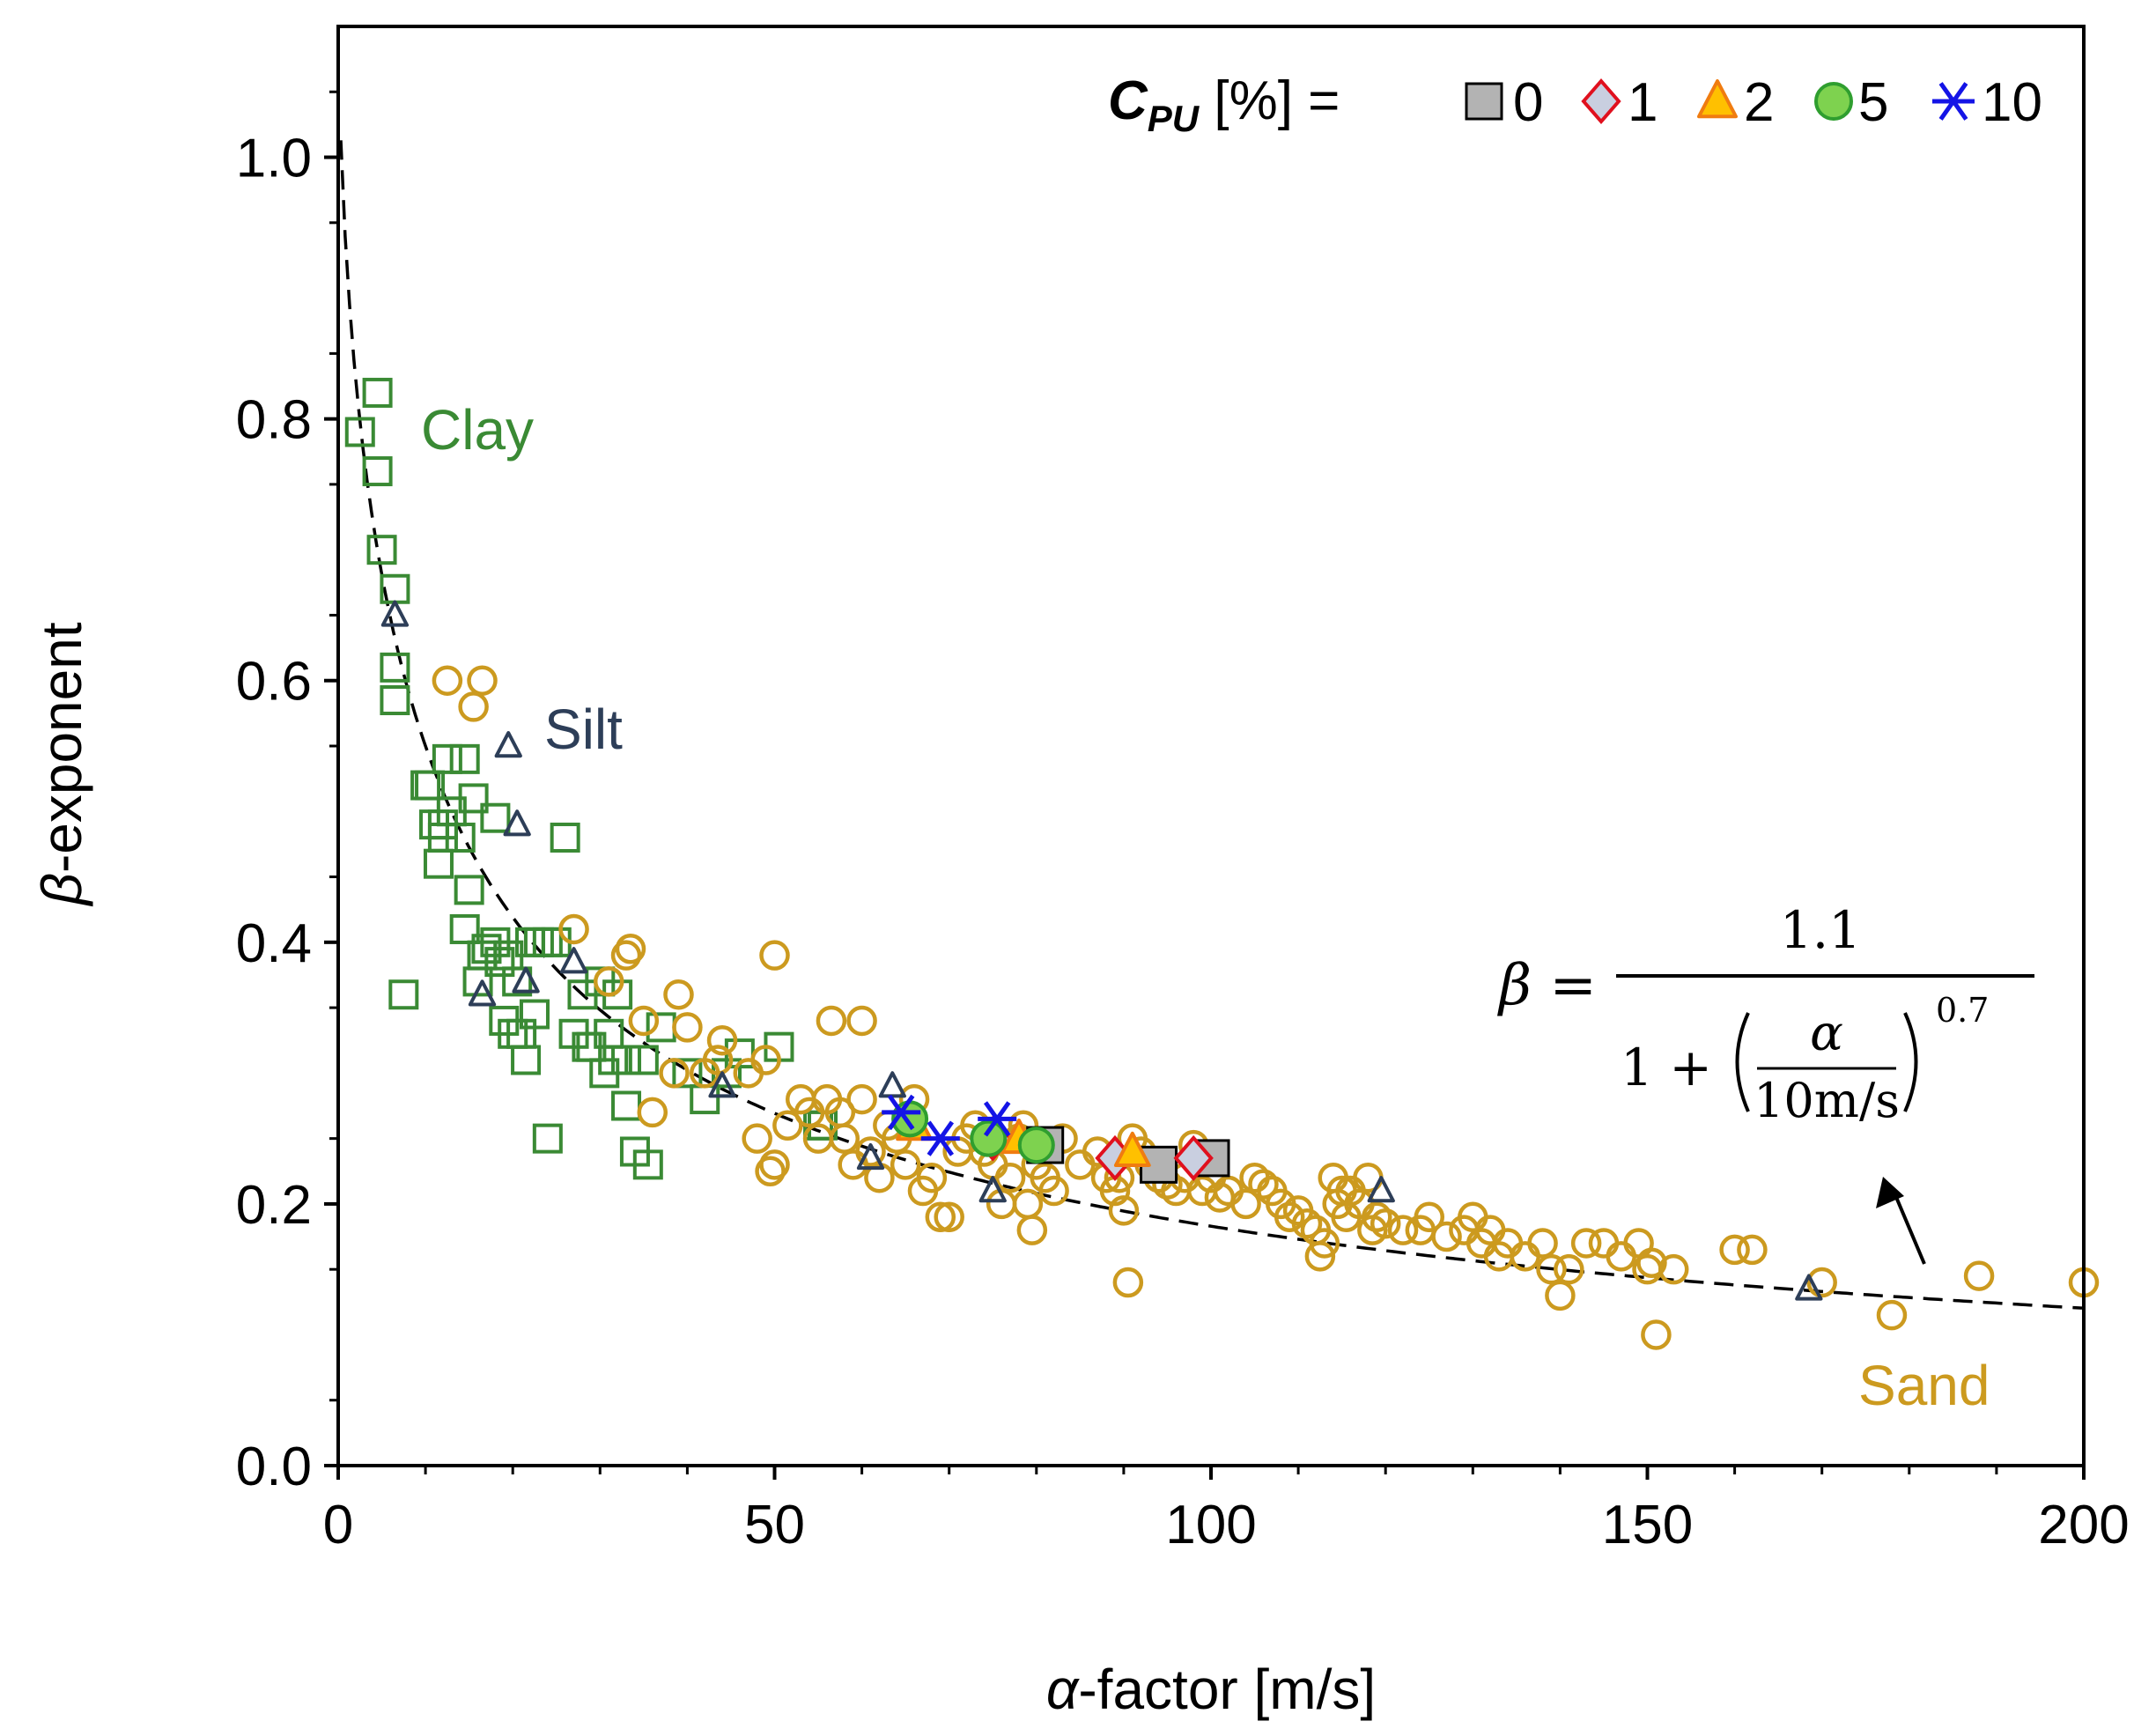 This screenshot has height=1736, width=2156. Describe the element at coordinates (61, 764) in the screenshot. I see `y-axis-title: β-exponent` at that location.